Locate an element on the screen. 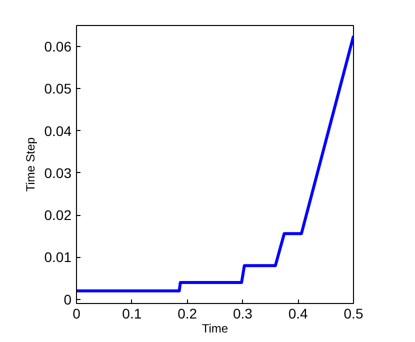 Image resolution: width=415 pixels, height=342 pixels. y-tick-label: 0.05 is located at coordinates (58, 88).